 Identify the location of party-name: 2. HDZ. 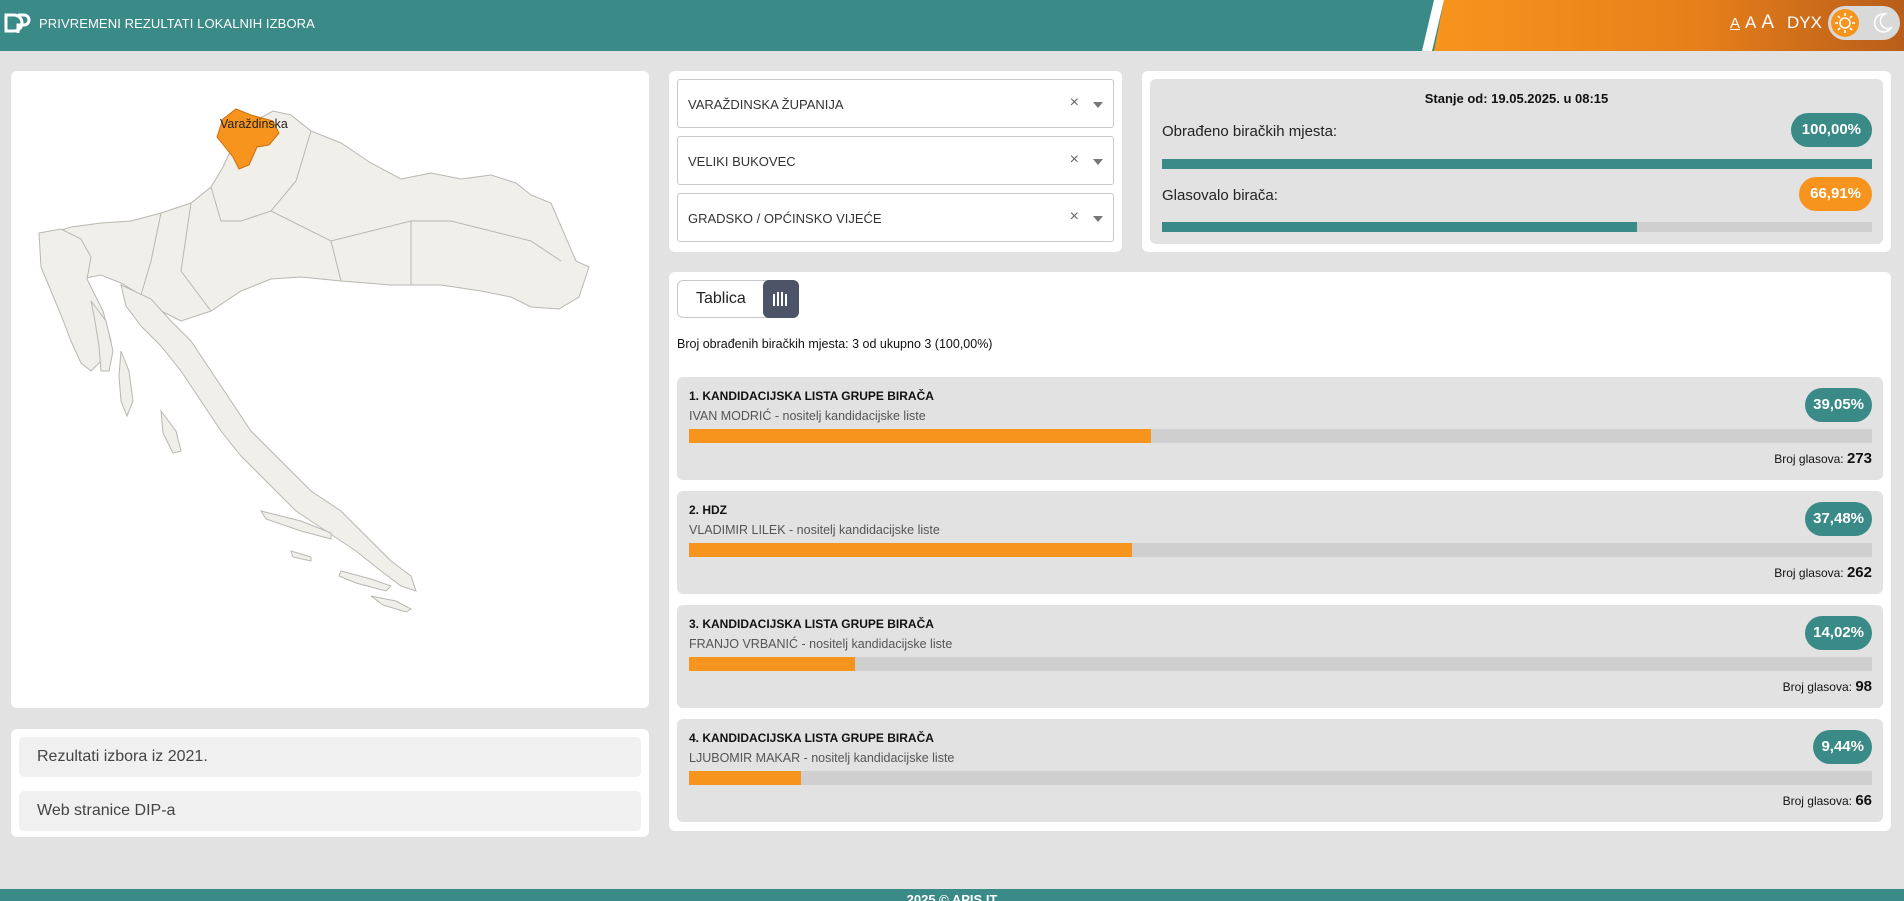
(708, 510).